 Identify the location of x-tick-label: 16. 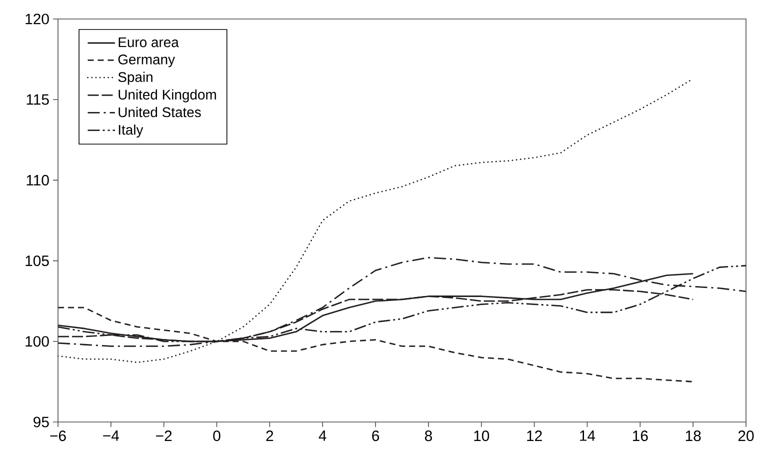
(640, 436).